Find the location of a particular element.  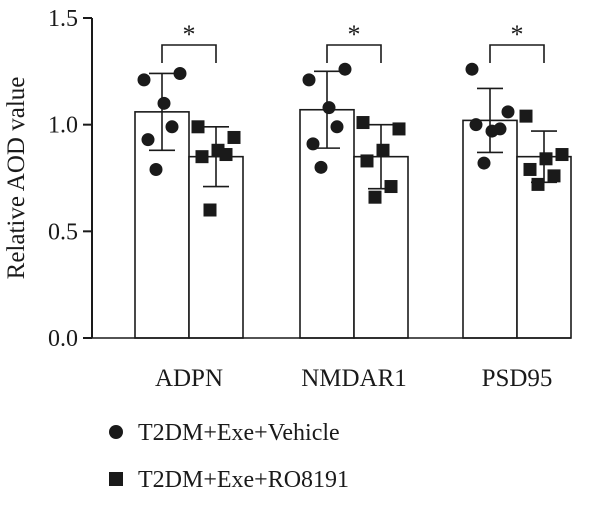

legend-label: T2DM+Exe+Vehicle is located at coordinates (239, 433).